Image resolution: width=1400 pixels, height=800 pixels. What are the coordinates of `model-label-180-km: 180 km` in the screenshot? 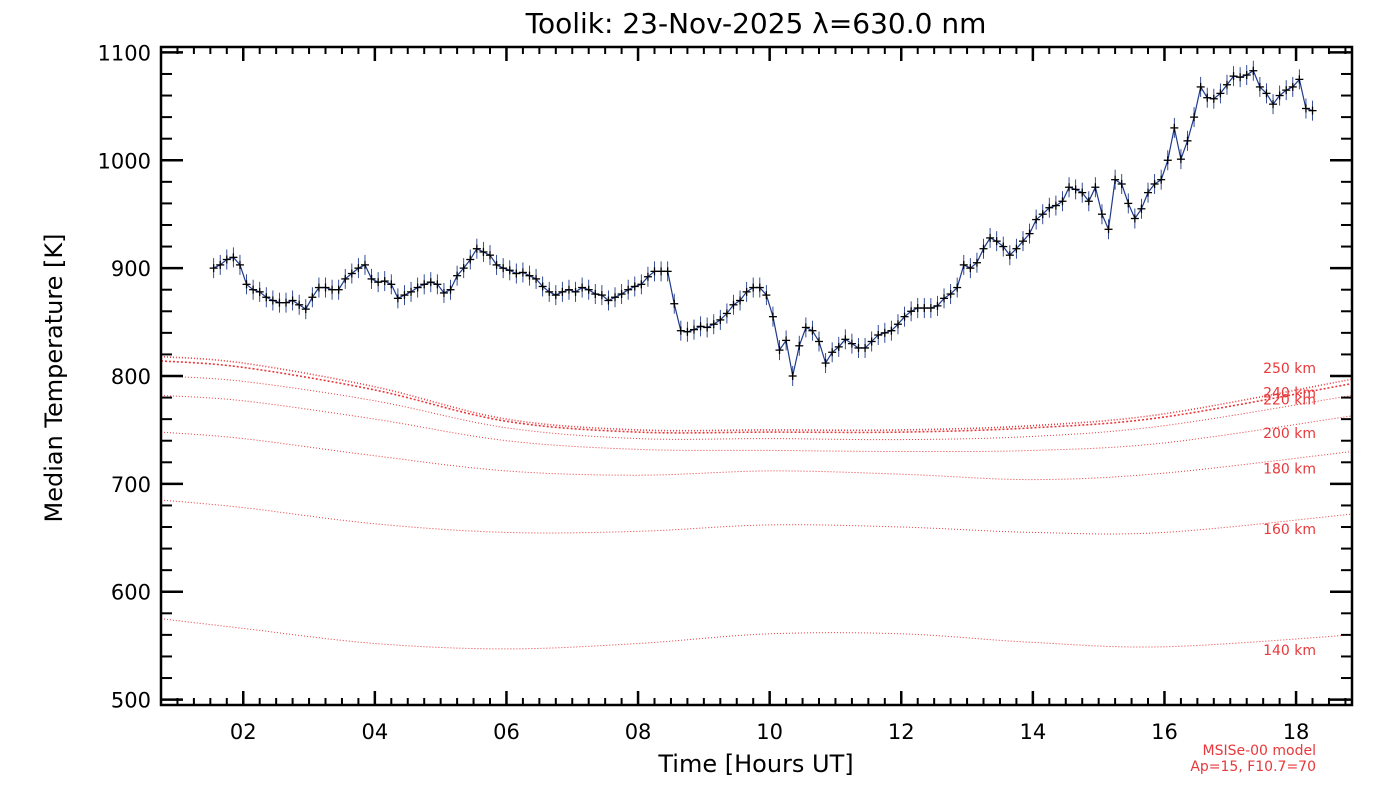 It's located at (1289, 470).